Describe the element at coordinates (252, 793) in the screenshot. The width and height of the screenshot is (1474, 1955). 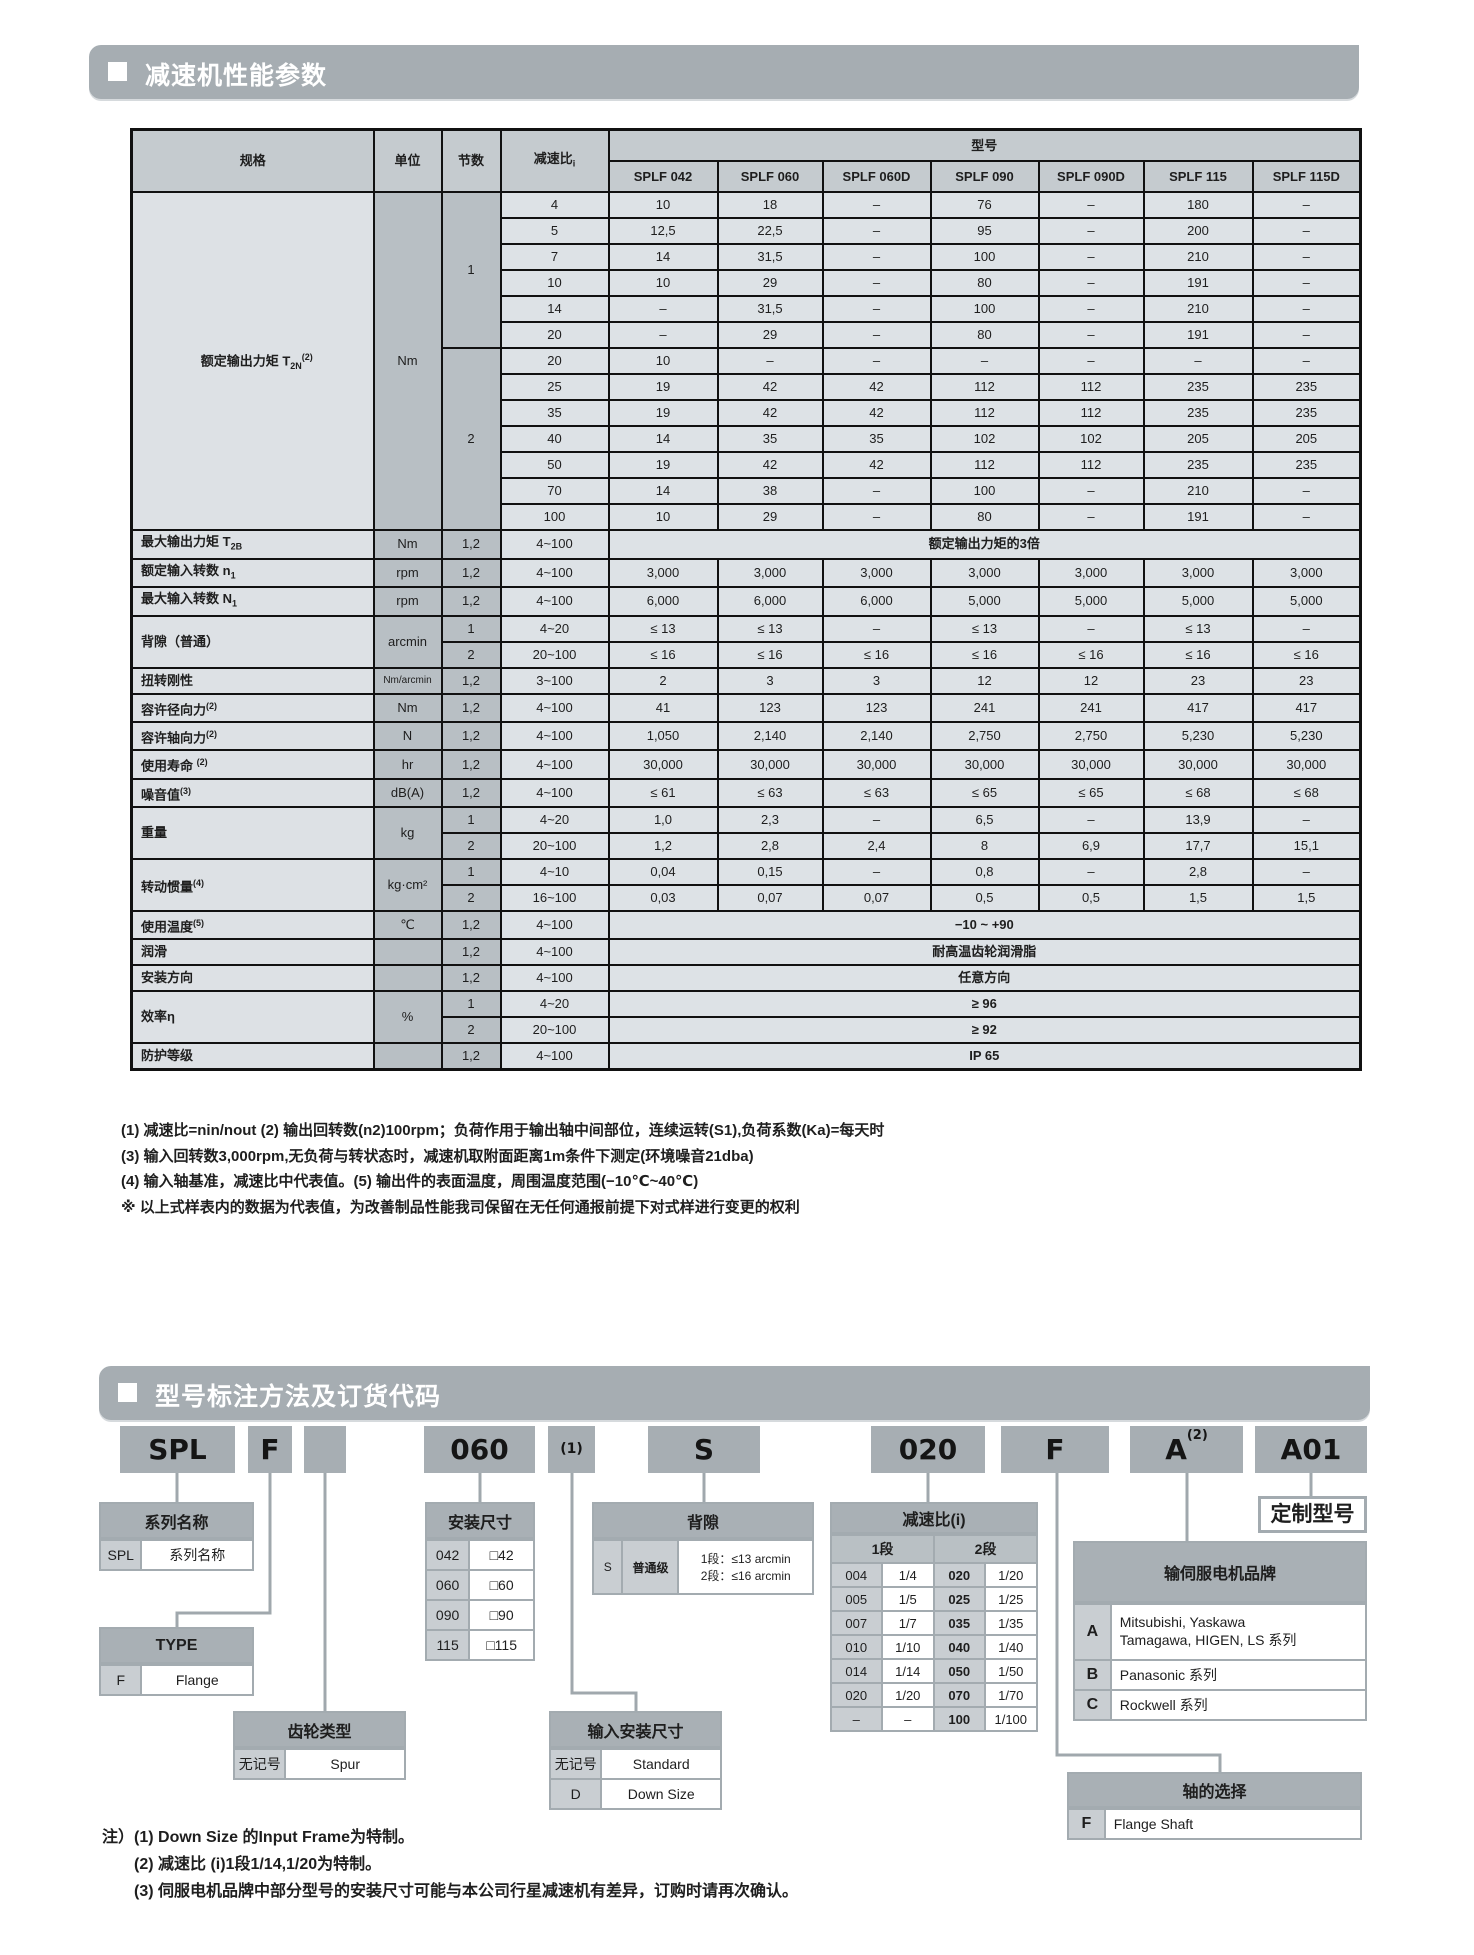
I see `spec-label: 噪音值(3)` at that location.